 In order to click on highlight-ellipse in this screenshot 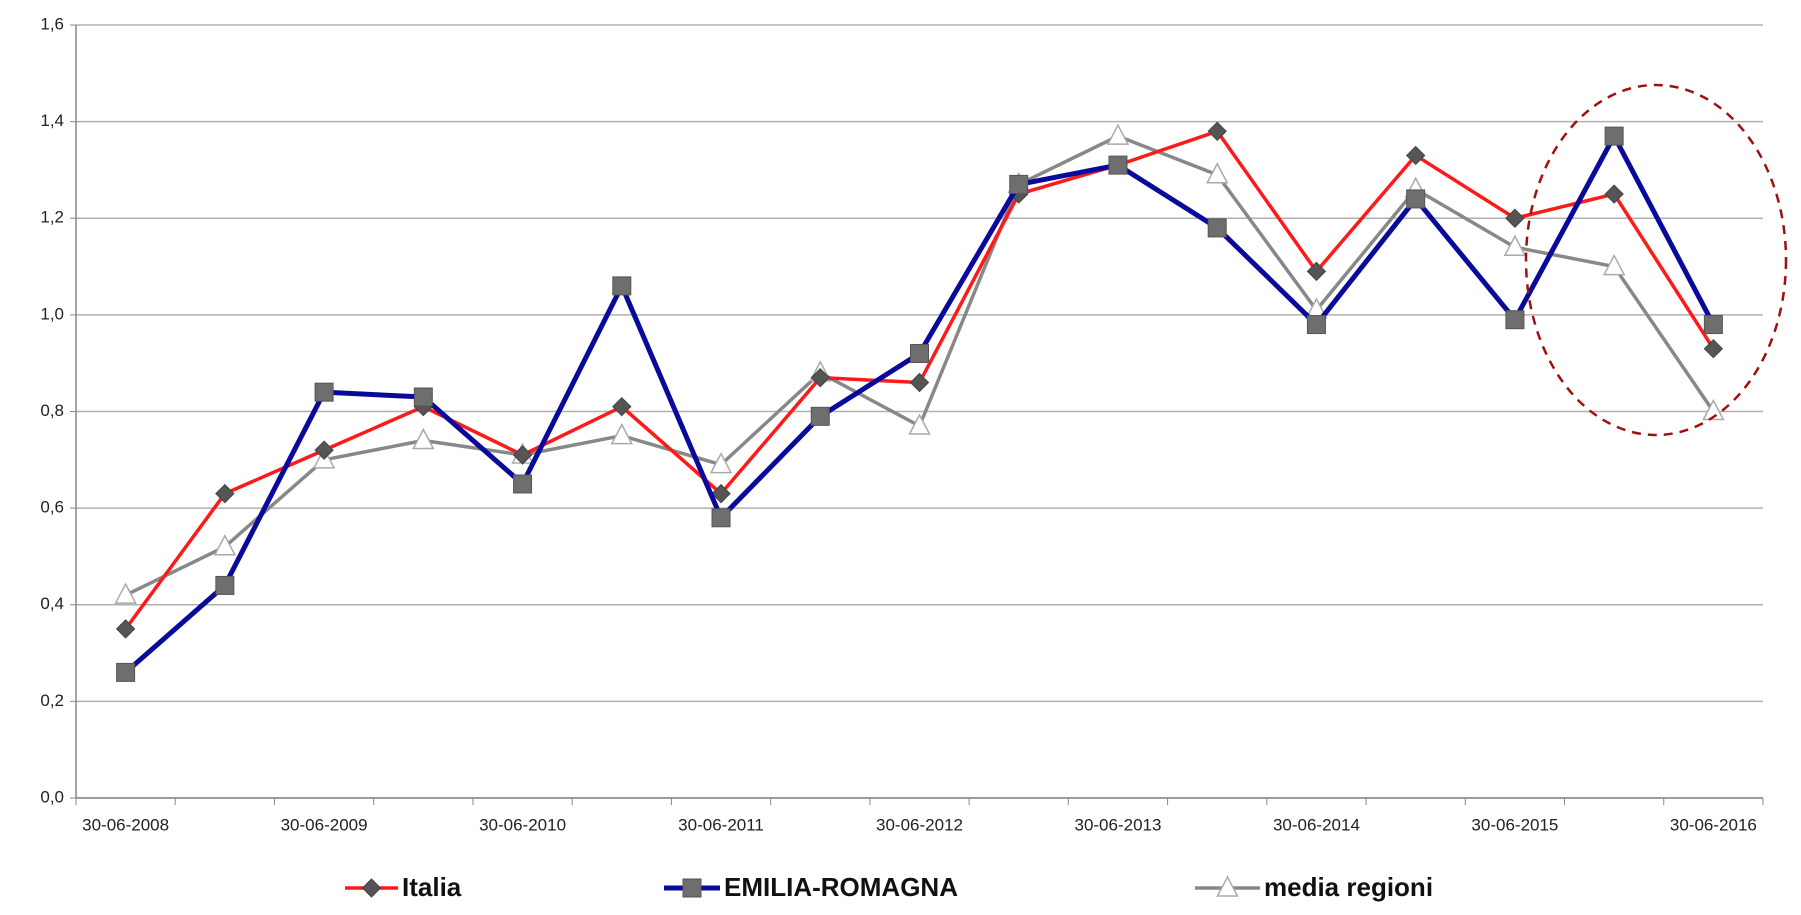, I will do `click(1656, 260)`.